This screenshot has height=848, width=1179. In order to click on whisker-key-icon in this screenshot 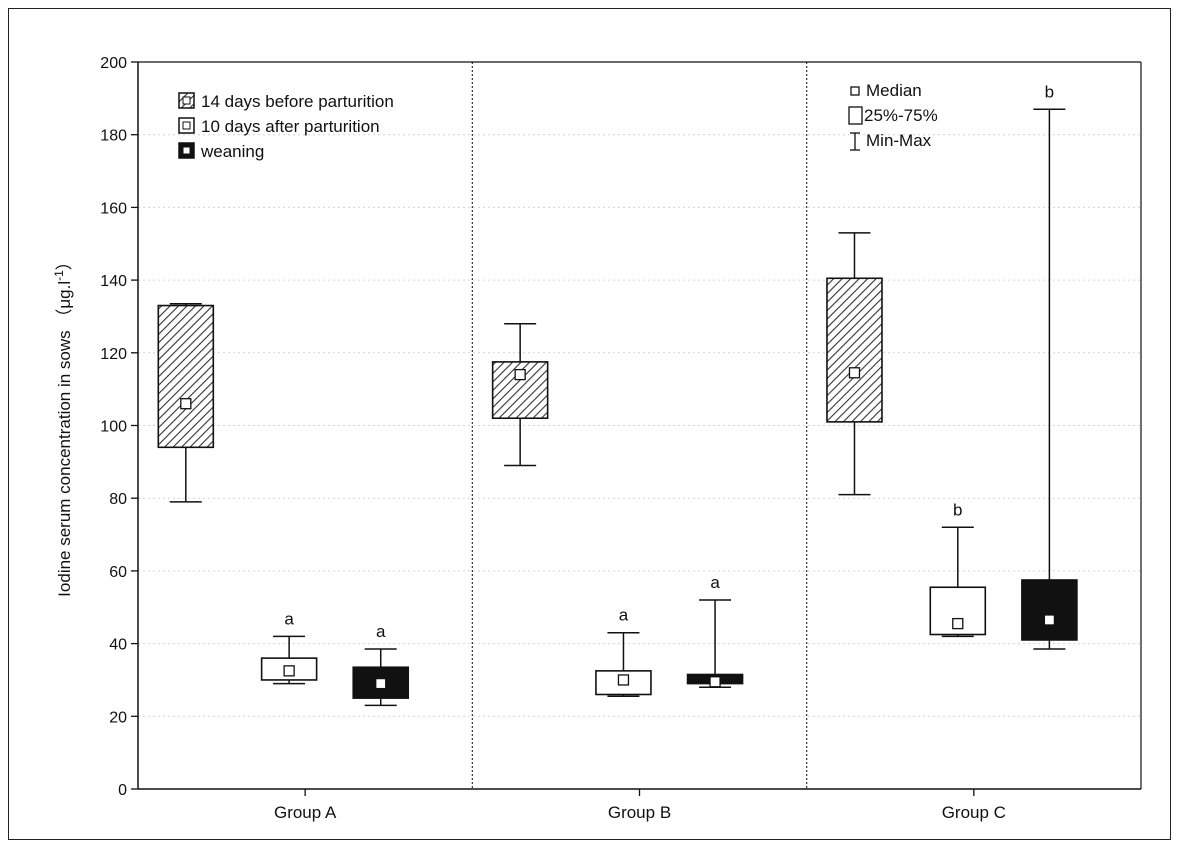, I will do `click(855, 141)`.